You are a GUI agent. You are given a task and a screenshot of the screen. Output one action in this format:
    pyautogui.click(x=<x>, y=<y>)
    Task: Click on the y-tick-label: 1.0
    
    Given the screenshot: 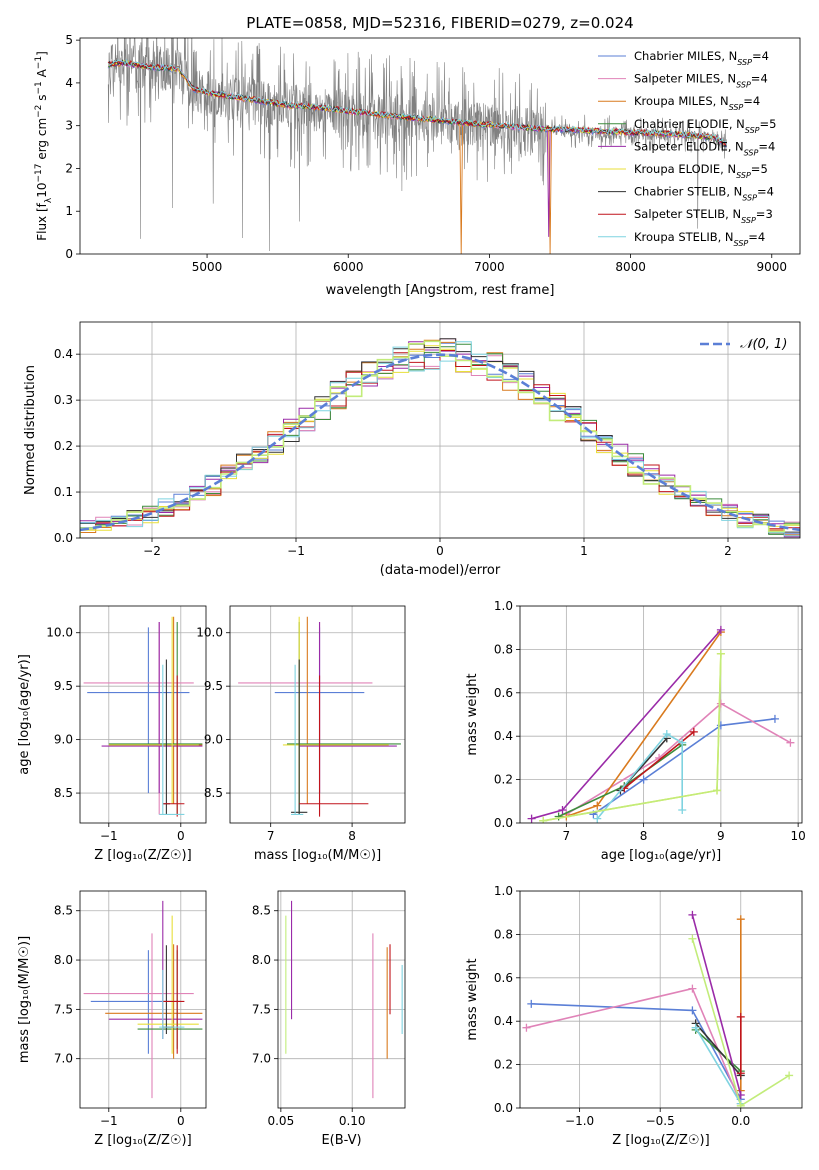 What is the action you would take?
    pyautogui.click(x=503, y=606)
    